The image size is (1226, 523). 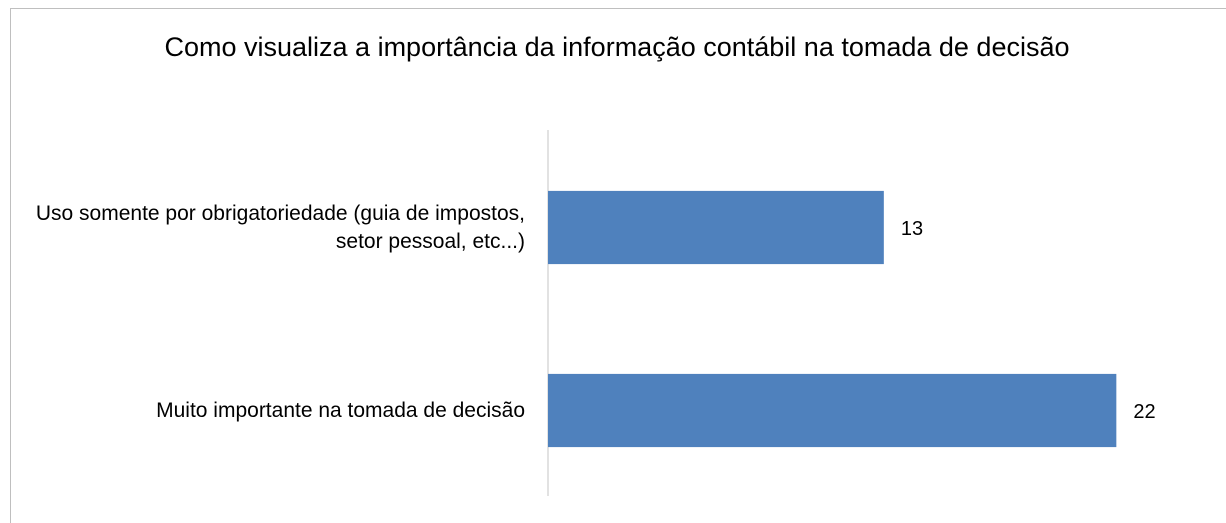 I want to click on value-label: 22, so click(x=1144, y=412).